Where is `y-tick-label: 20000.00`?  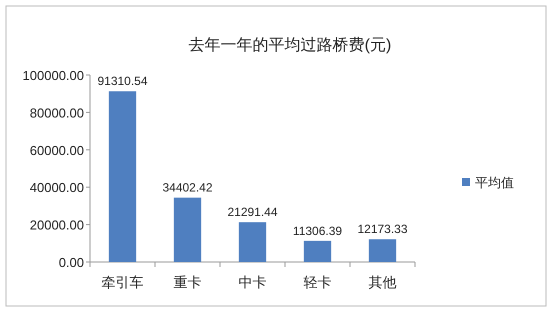
y-tick-label: 20000.00 is located at coordinates (57, 225).